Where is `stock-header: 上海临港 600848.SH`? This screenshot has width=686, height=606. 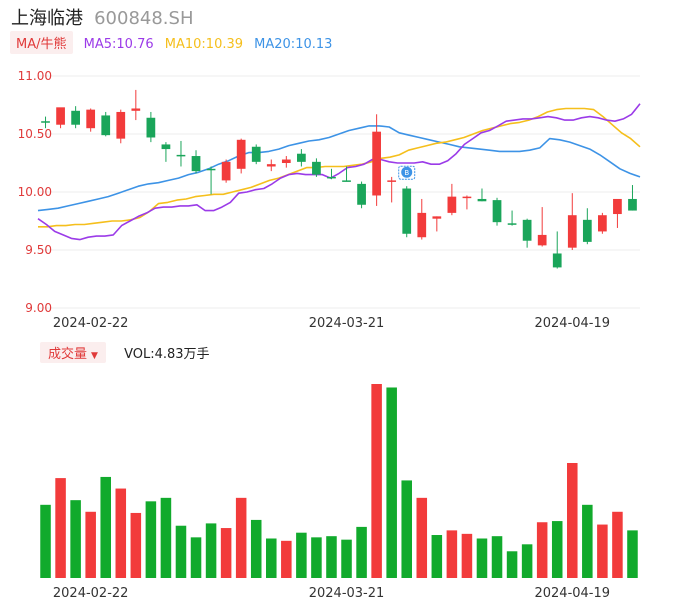 stock-header: 上海临港 600848.SH is located at coordinates (102, 17).